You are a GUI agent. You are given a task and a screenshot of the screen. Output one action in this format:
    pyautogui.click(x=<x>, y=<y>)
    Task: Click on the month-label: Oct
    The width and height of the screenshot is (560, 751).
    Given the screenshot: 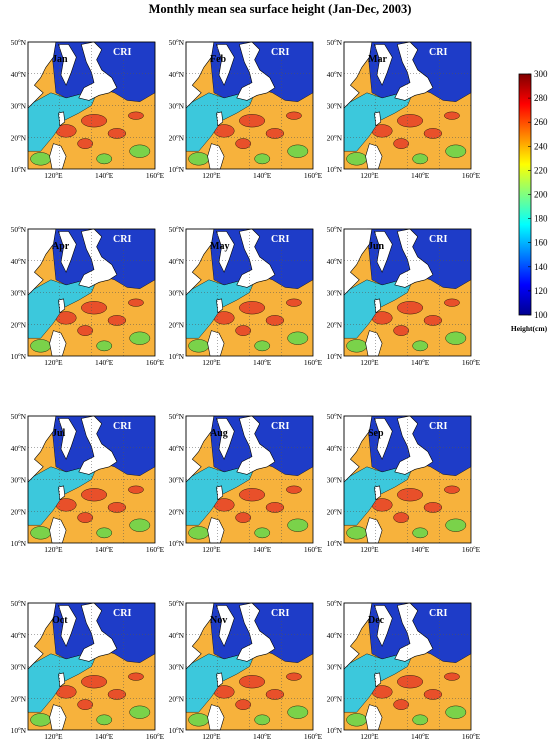 What is the action you would take?
    pyautogui.click(x=60, y=620)
    